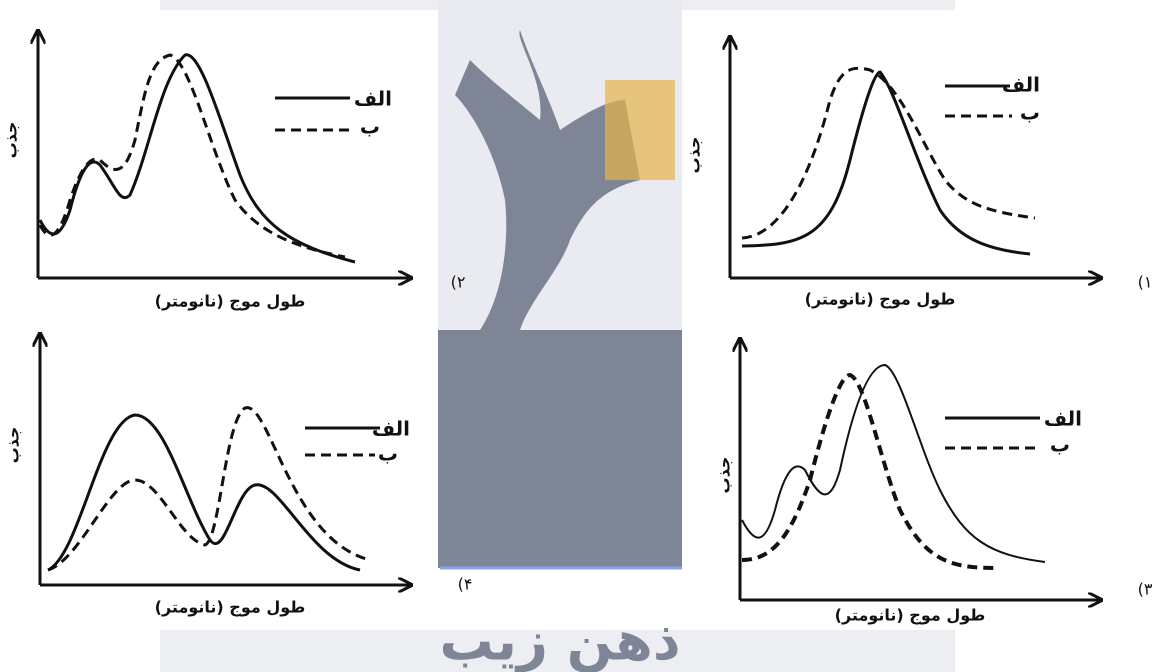  I want to click on option-number: ۱), so click(1145, 282).